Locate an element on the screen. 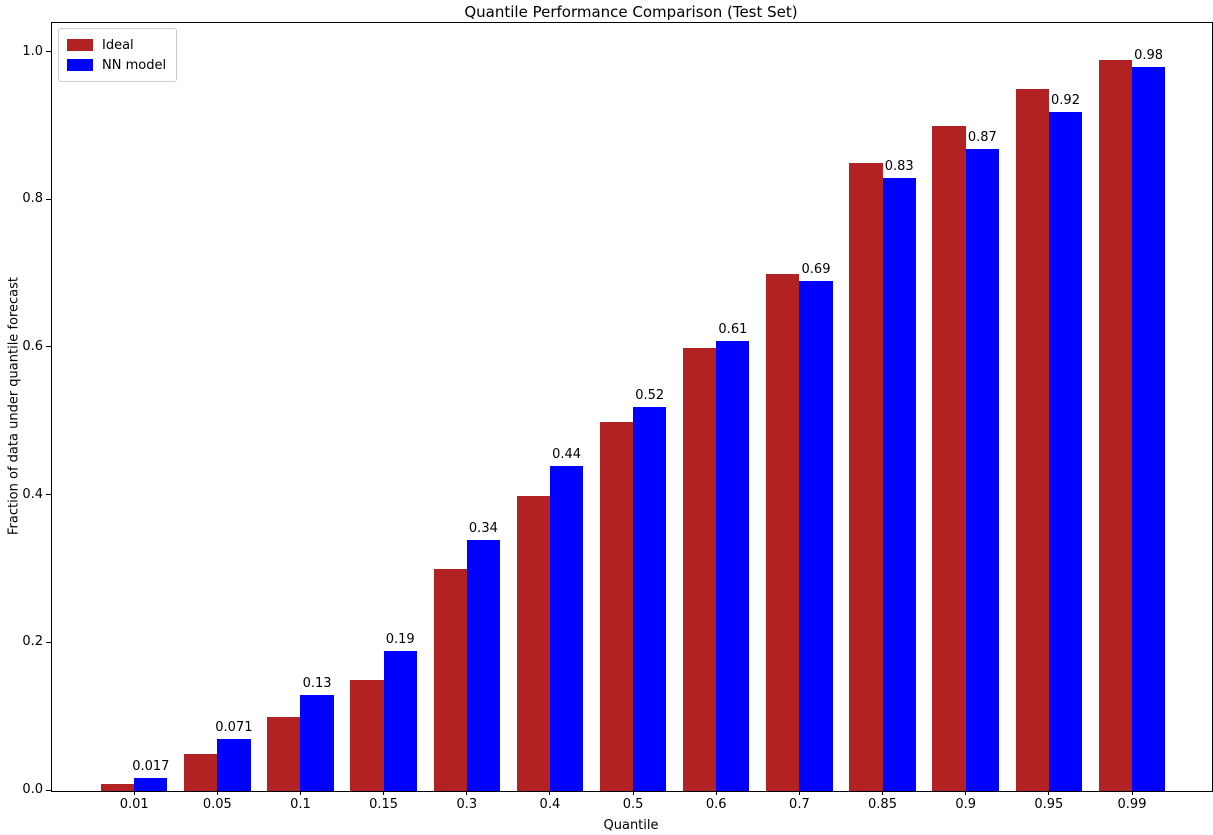  bar-value-label-0.05: 0.071 is located at coordinates (234, 727).